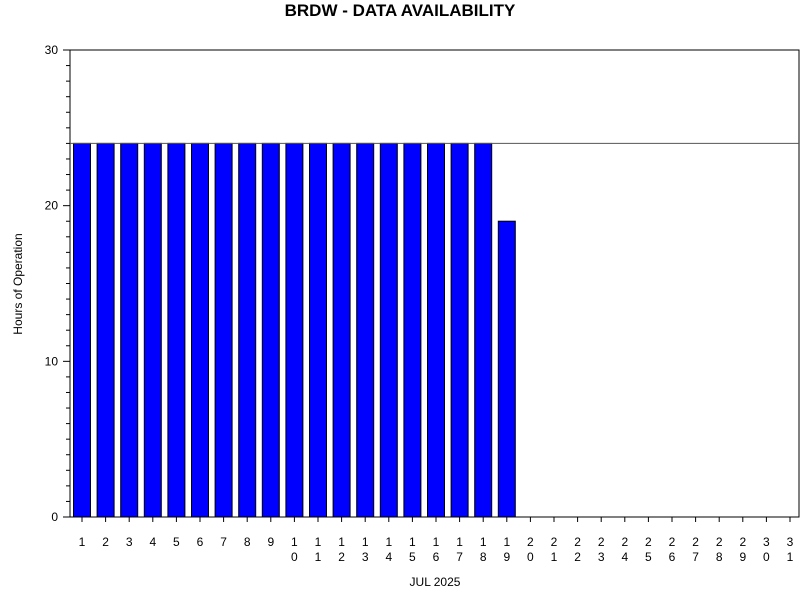 This screenshot has height=600, width=800. I want to click on y-tick-label: 20, so click(52, 206).